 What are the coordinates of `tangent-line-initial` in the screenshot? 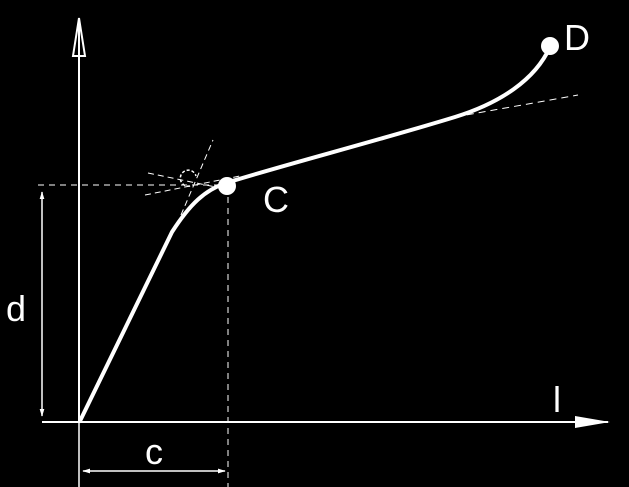 It's located at (197, 177).